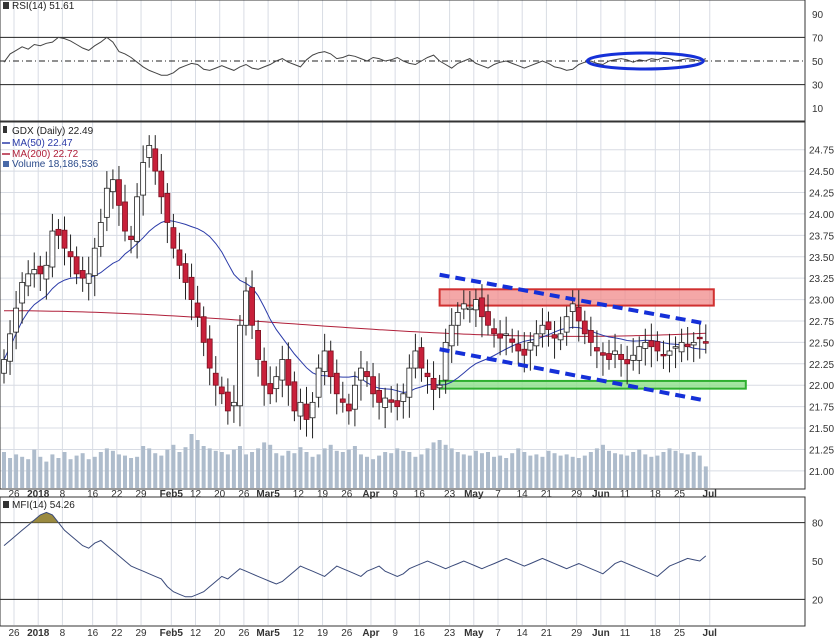 This screenshot has width=839, height=638. I want to click on x-tick-label: Jul, so click(710, 494).